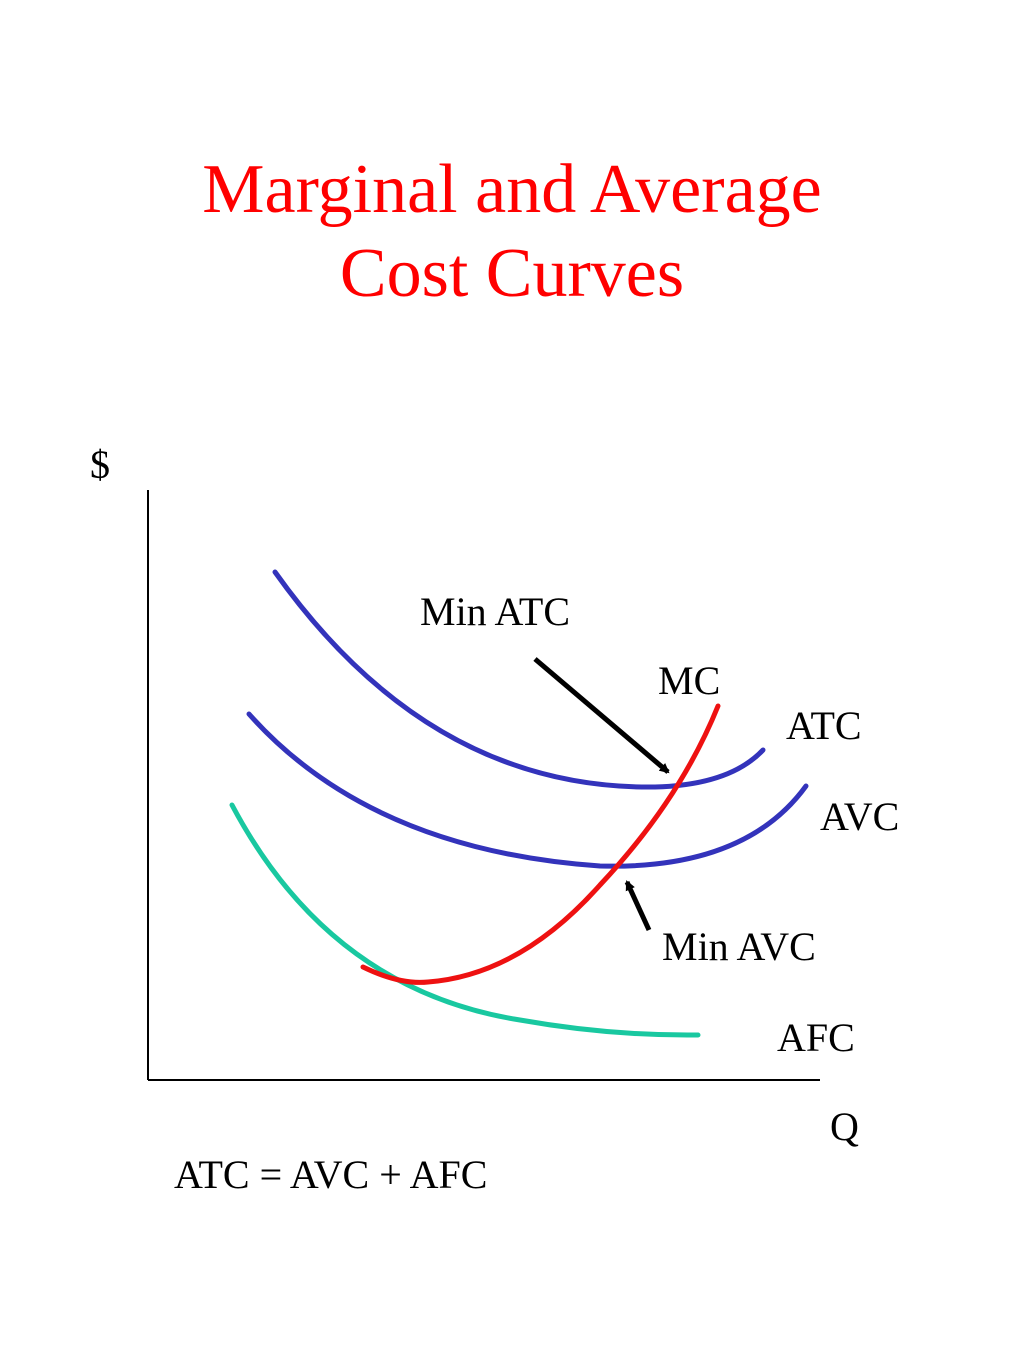 The width and height of the screenshot is (1024, 1365). Describe the element at coordinates (844, 1126) in the screenshot. I see `x-axis-label: Q` at that location.